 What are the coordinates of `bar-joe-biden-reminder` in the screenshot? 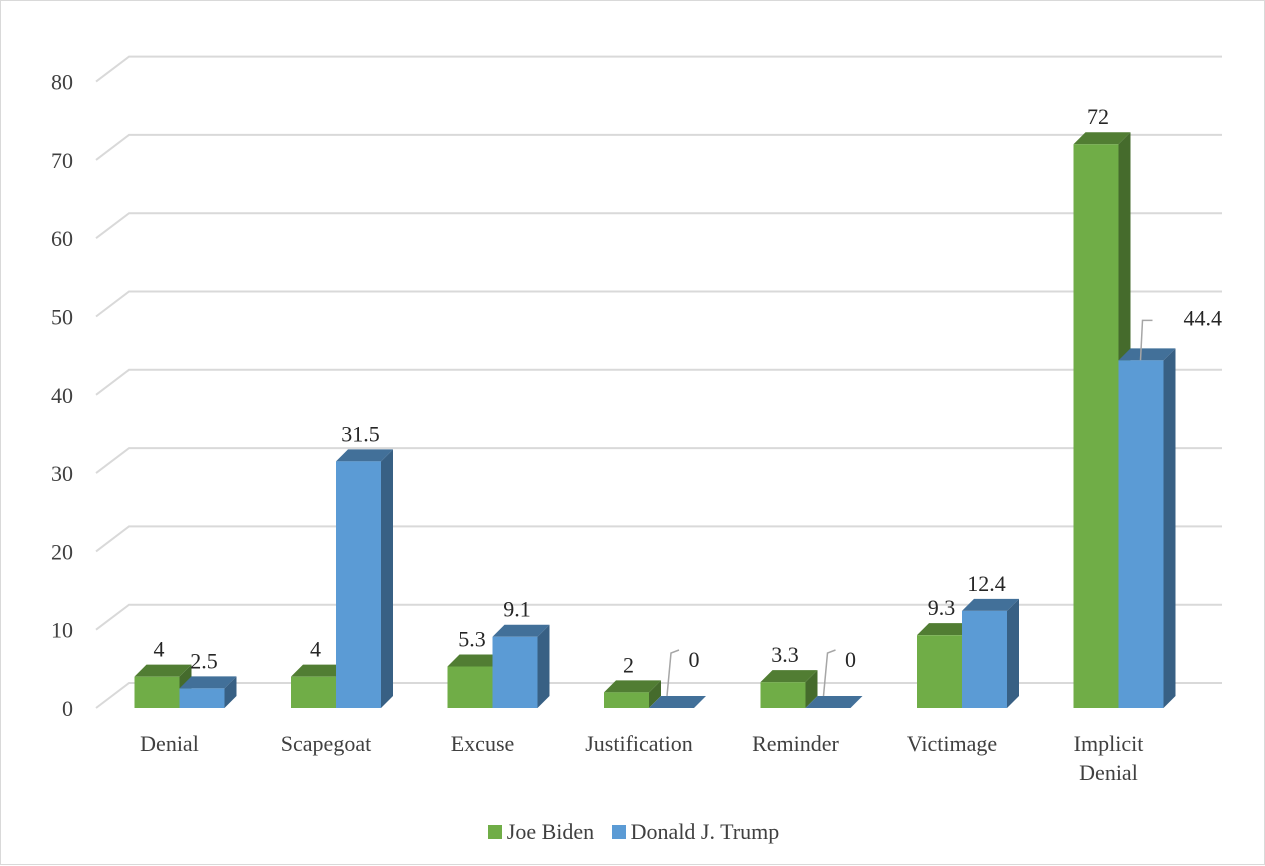 It's located at (789, 689).